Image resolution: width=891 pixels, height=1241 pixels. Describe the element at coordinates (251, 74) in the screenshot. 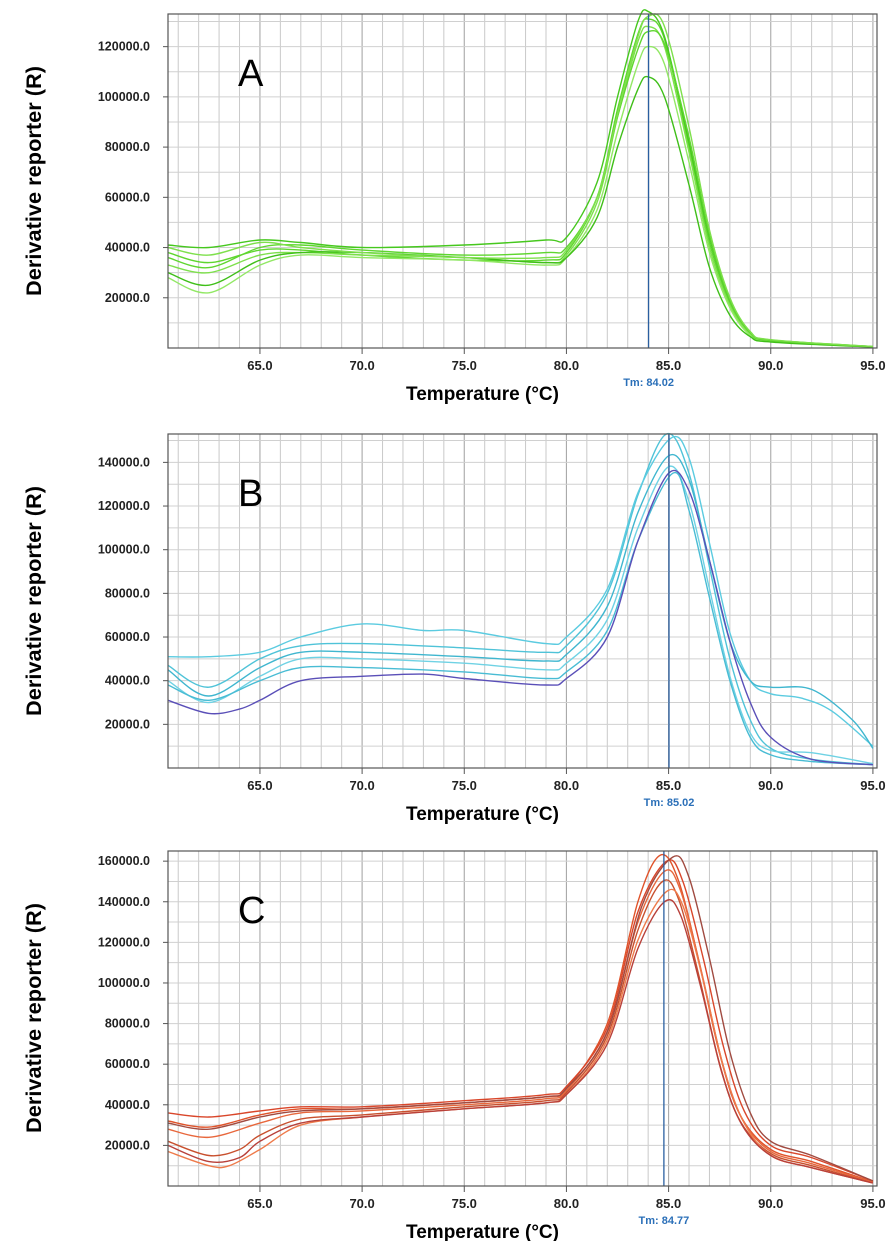

I see `panel-letter: A` at that location.